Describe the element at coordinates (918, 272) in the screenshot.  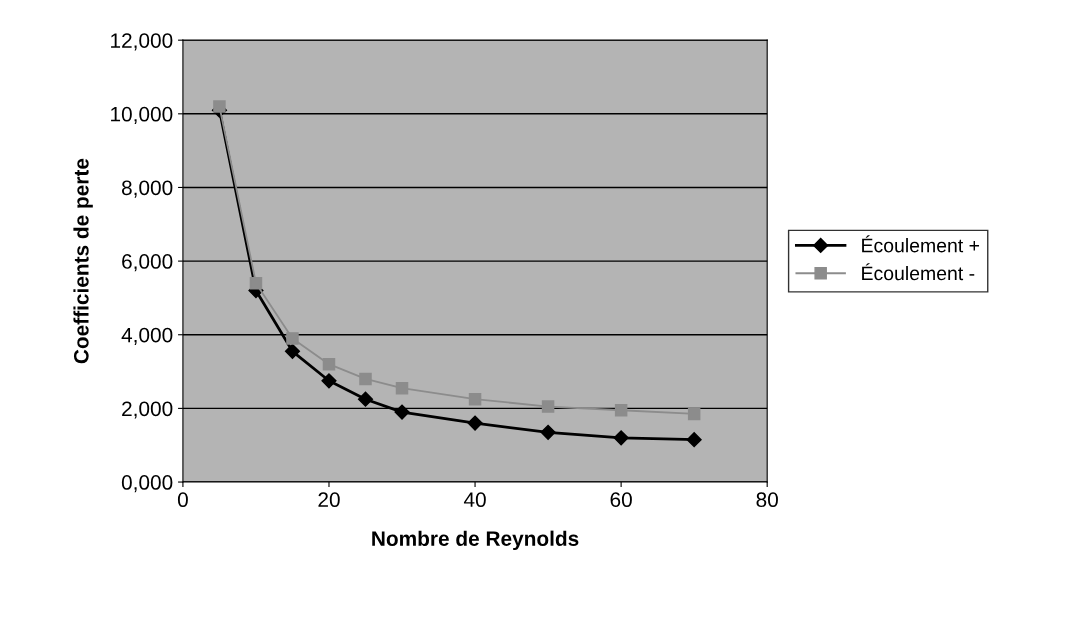
I see `legend-label: Écoulement -` at that location.